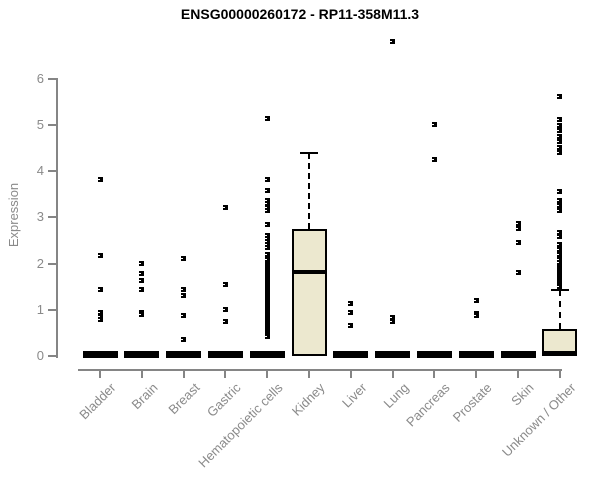 The width and height of the screenshot is (600, 500). I want to click on zero-bar-pancreas, so click(434, 354).